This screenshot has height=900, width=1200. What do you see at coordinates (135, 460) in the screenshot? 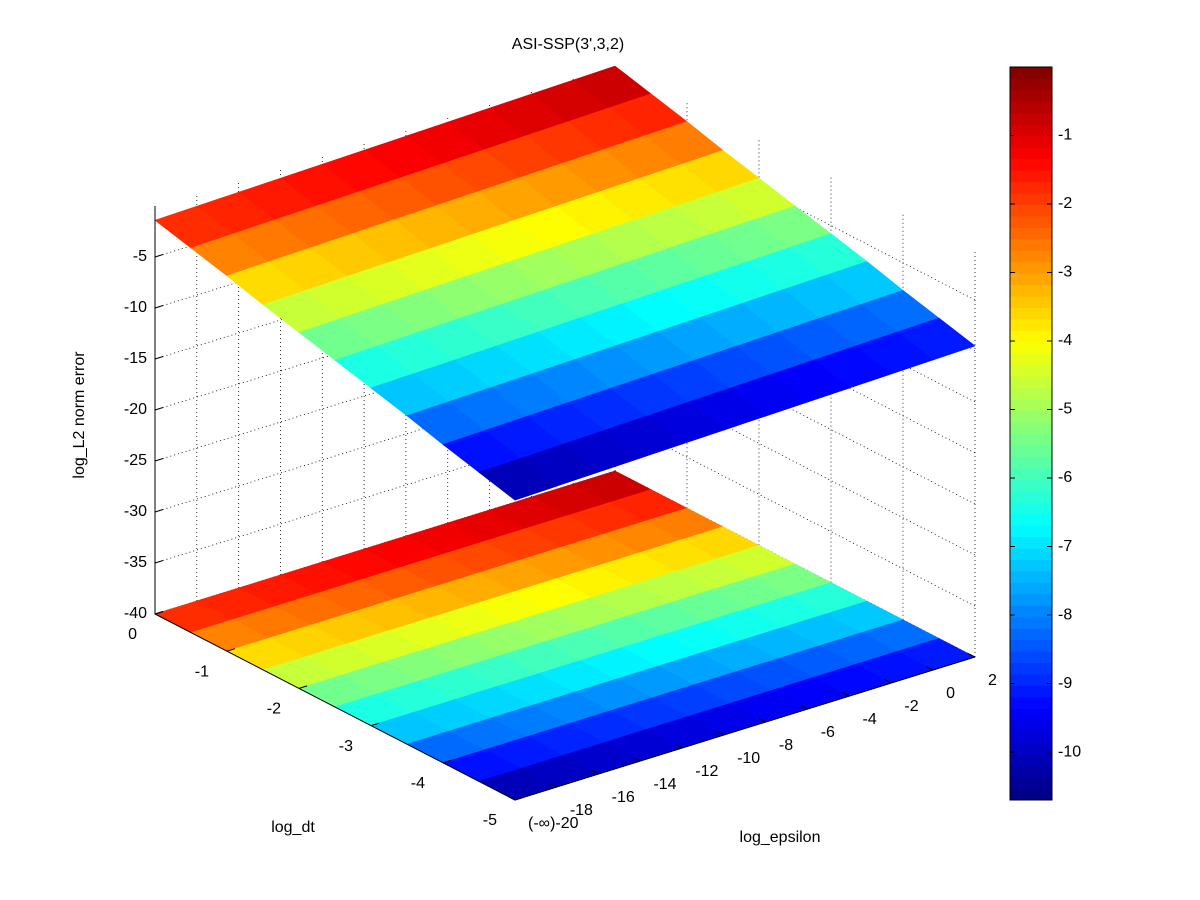
I see `z-tick-label: -25` at bounding box center [135, 460].